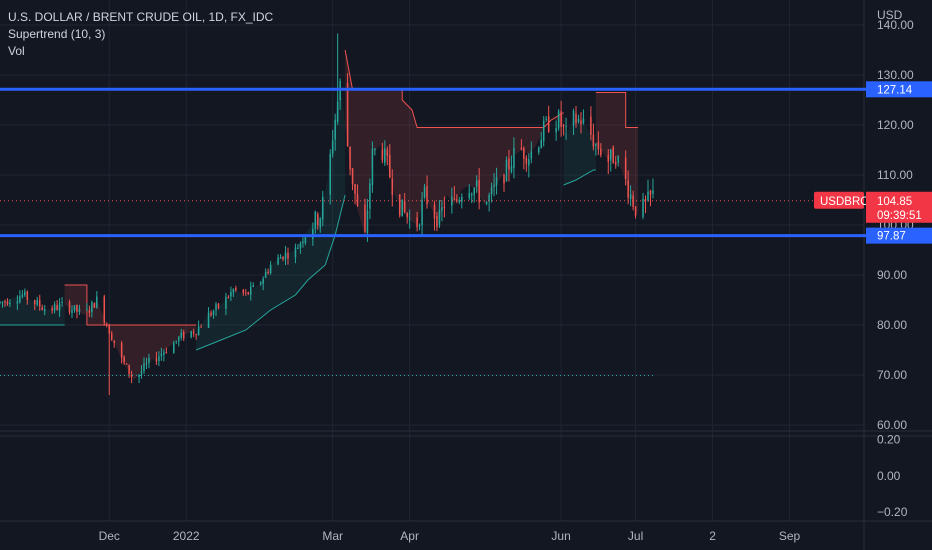 The image size is (932, 550). What do you see at coordinates (890, 15) in the screenshot?
I see `currency-label: USD` at bounding box center [890, 15].